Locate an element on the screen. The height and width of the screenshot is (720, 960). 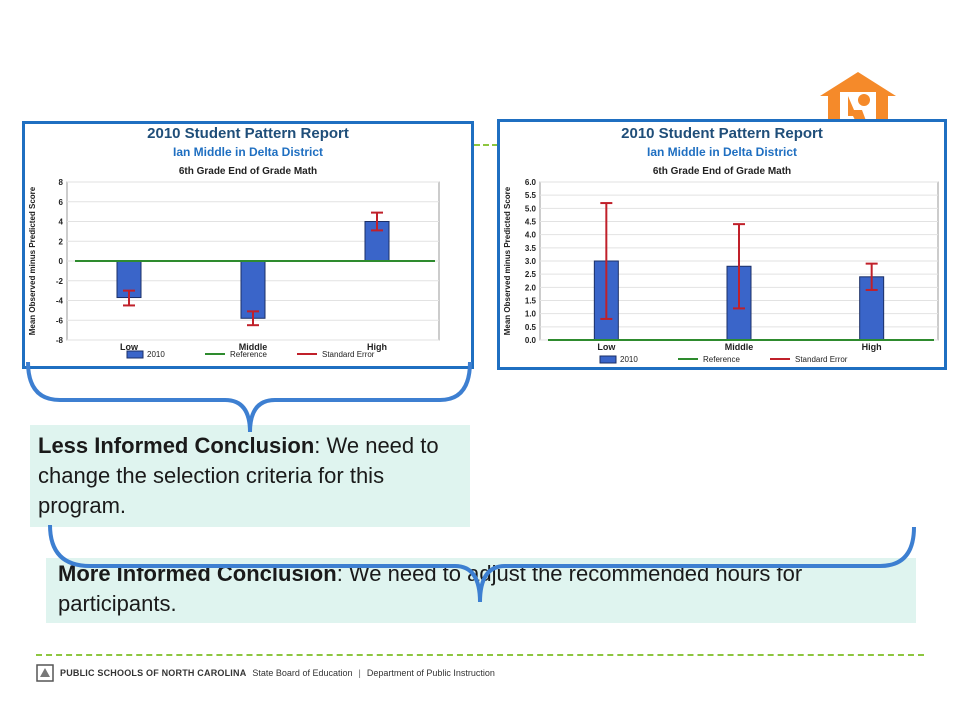
footer-dept: Department of Public Instruction is located at coordinates (430, 673).